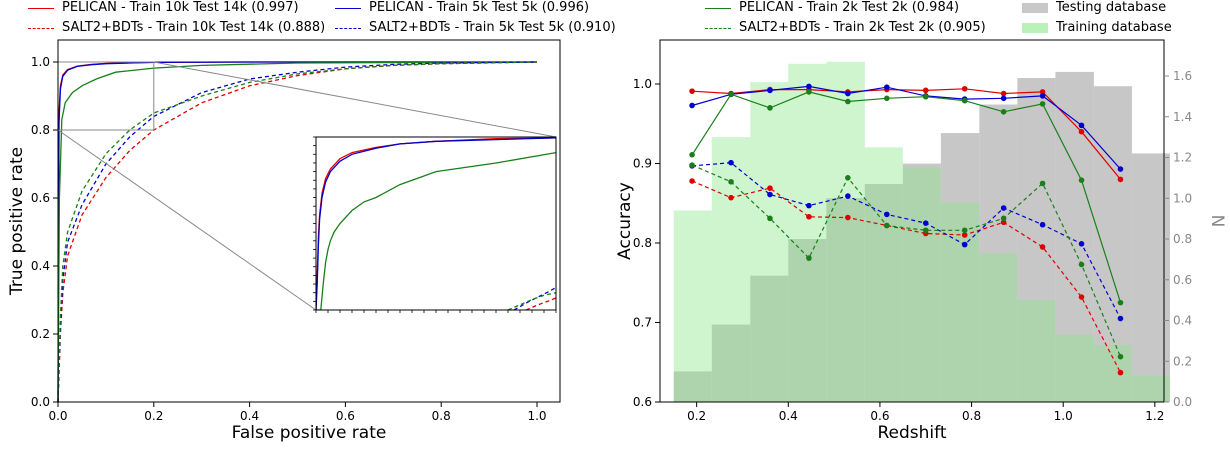 This screenshot has width=1230, height=450. I want to click on legend-item: PELICAN - Train 5k Test 5k (0.996), so click(462, 9).